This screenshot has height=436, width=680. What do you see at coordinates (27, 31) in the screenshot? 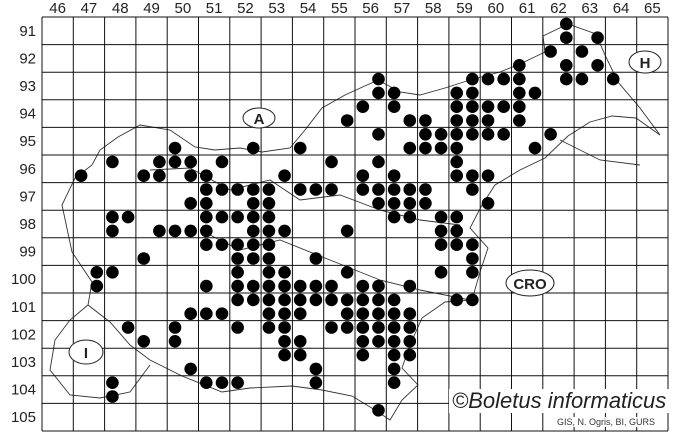
I see `row-label: 91` at bounding box center [27, 31].